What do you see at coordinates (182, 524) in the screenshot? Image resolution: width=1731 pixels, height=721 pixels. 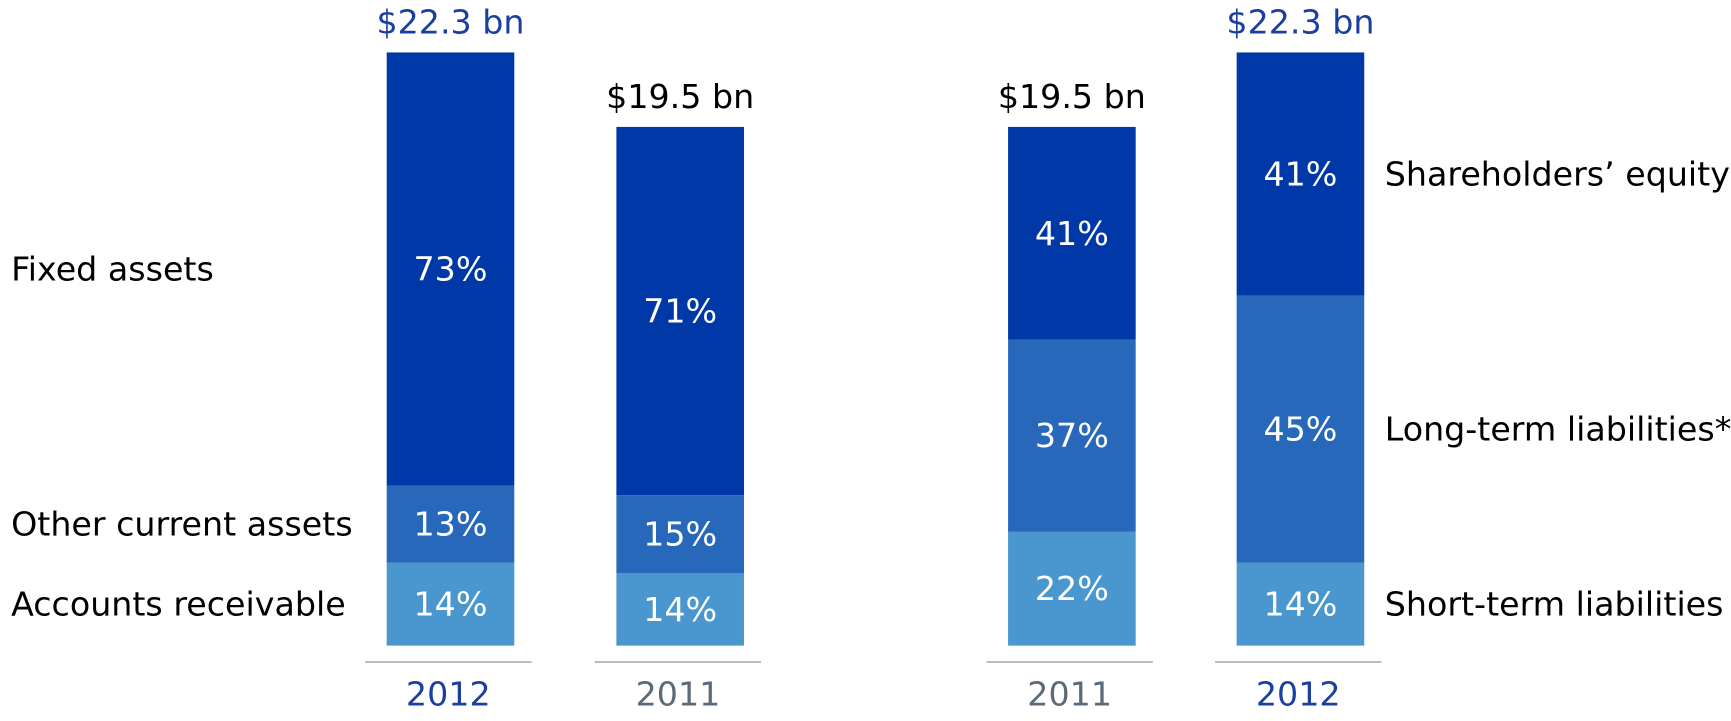 I see `legend-label: Other current assets` at bounding box center [182, 524].